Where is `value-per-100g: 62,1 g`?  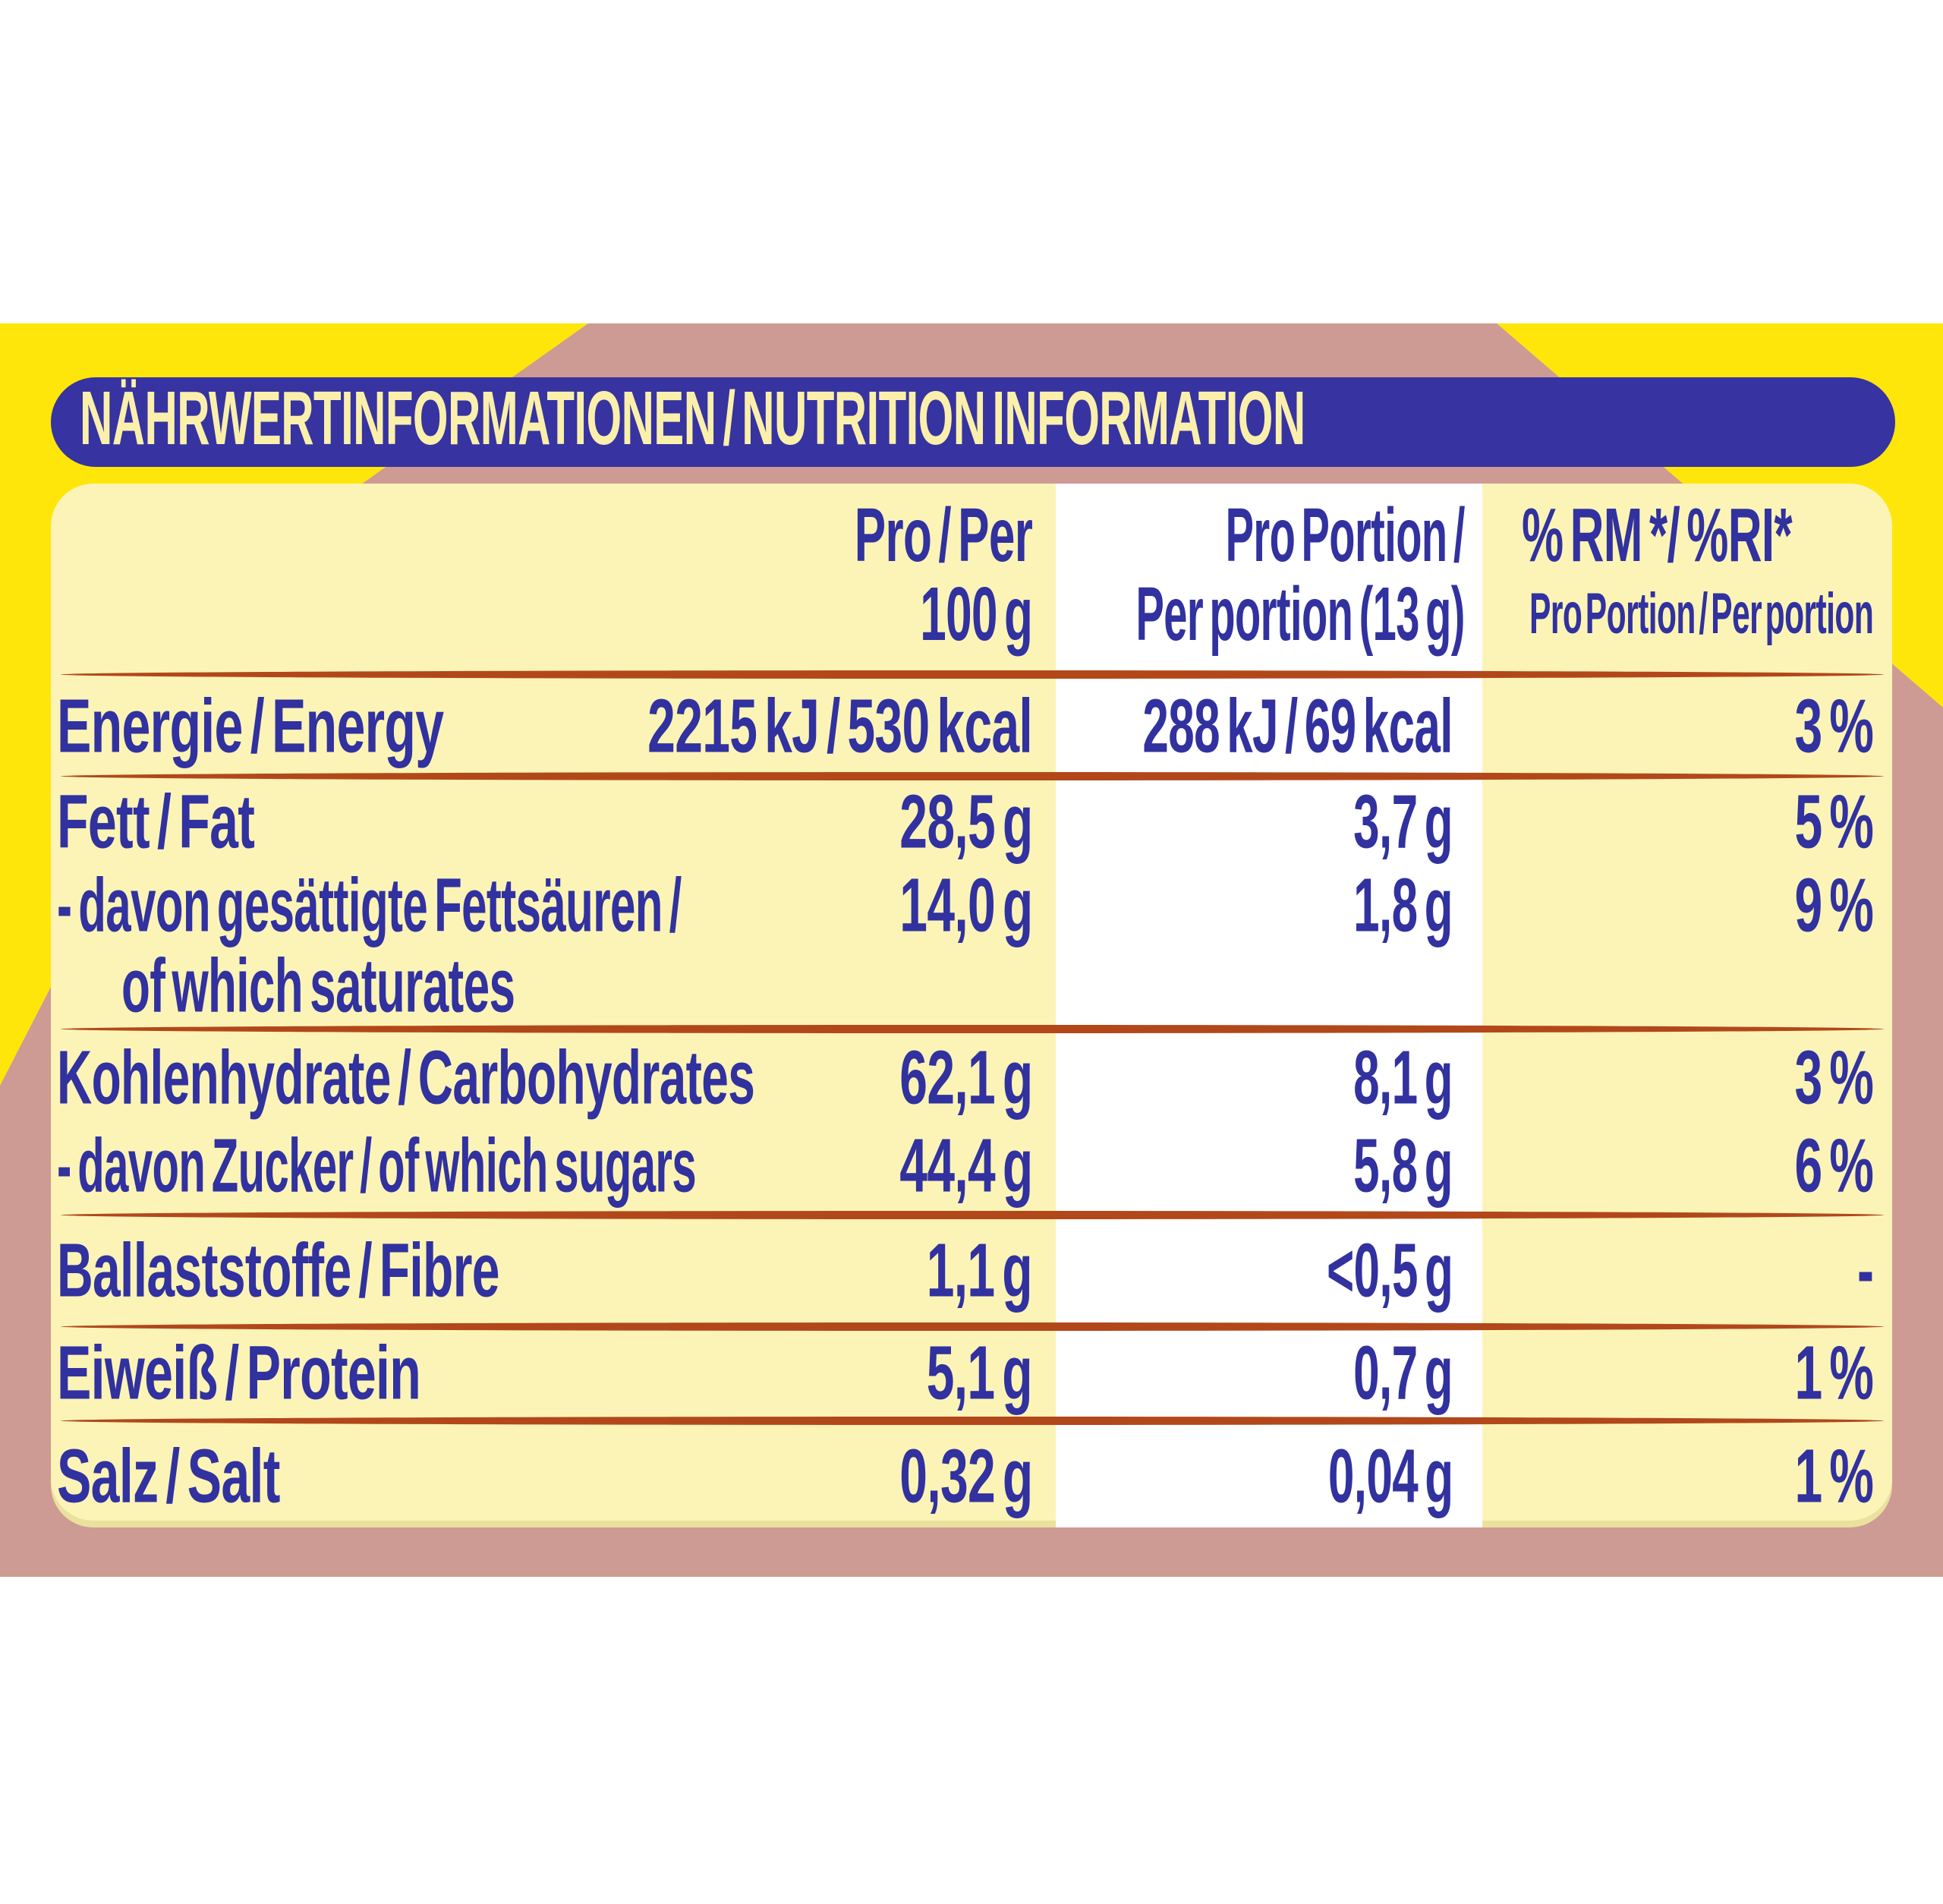
value-per-100g: 62,1 g is located at coordinates (966, 1077).